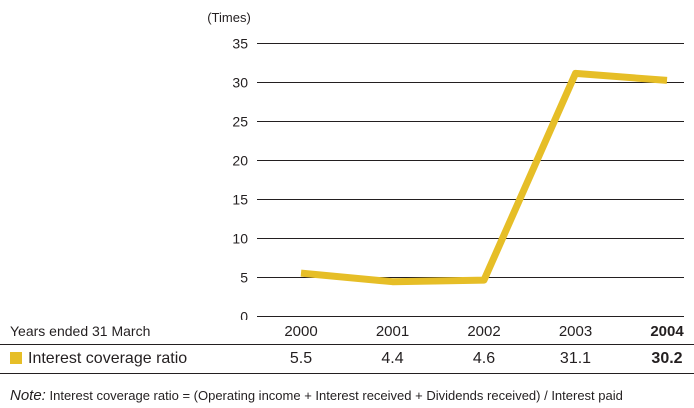  What do you see at coordinates (575, 331) in the screenshot?
I see `x-tick-label: 2003` at bounding box center [575, 331].